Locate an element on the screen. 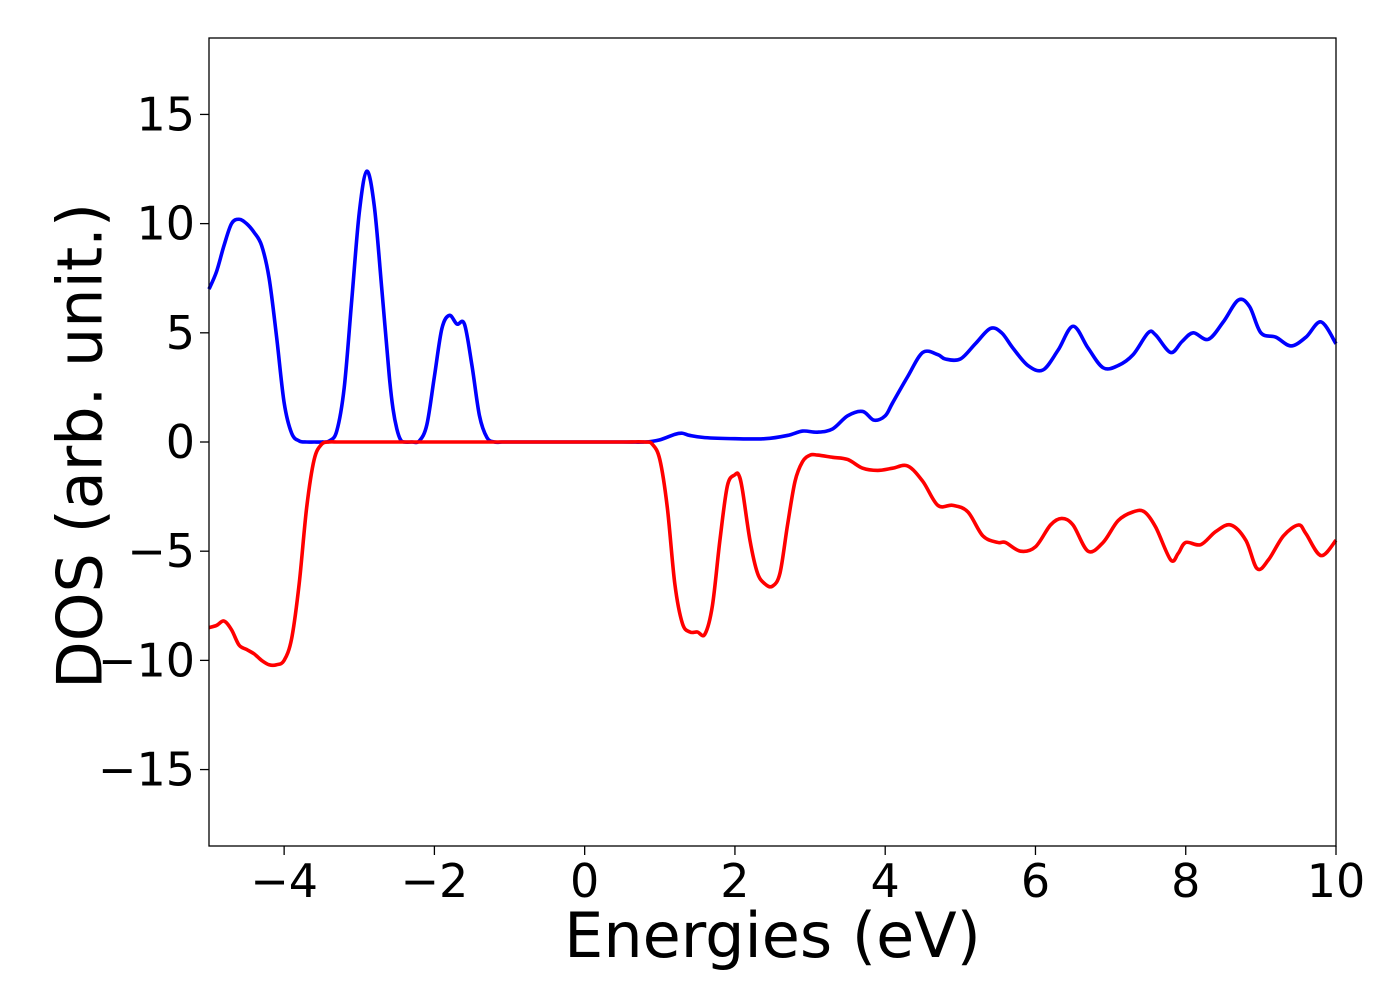 This screenshot has width=1400, height=1000. x-axis-ticks: −4 −2 0 2 4 6 8 10 is located at coordinates (807, 877).